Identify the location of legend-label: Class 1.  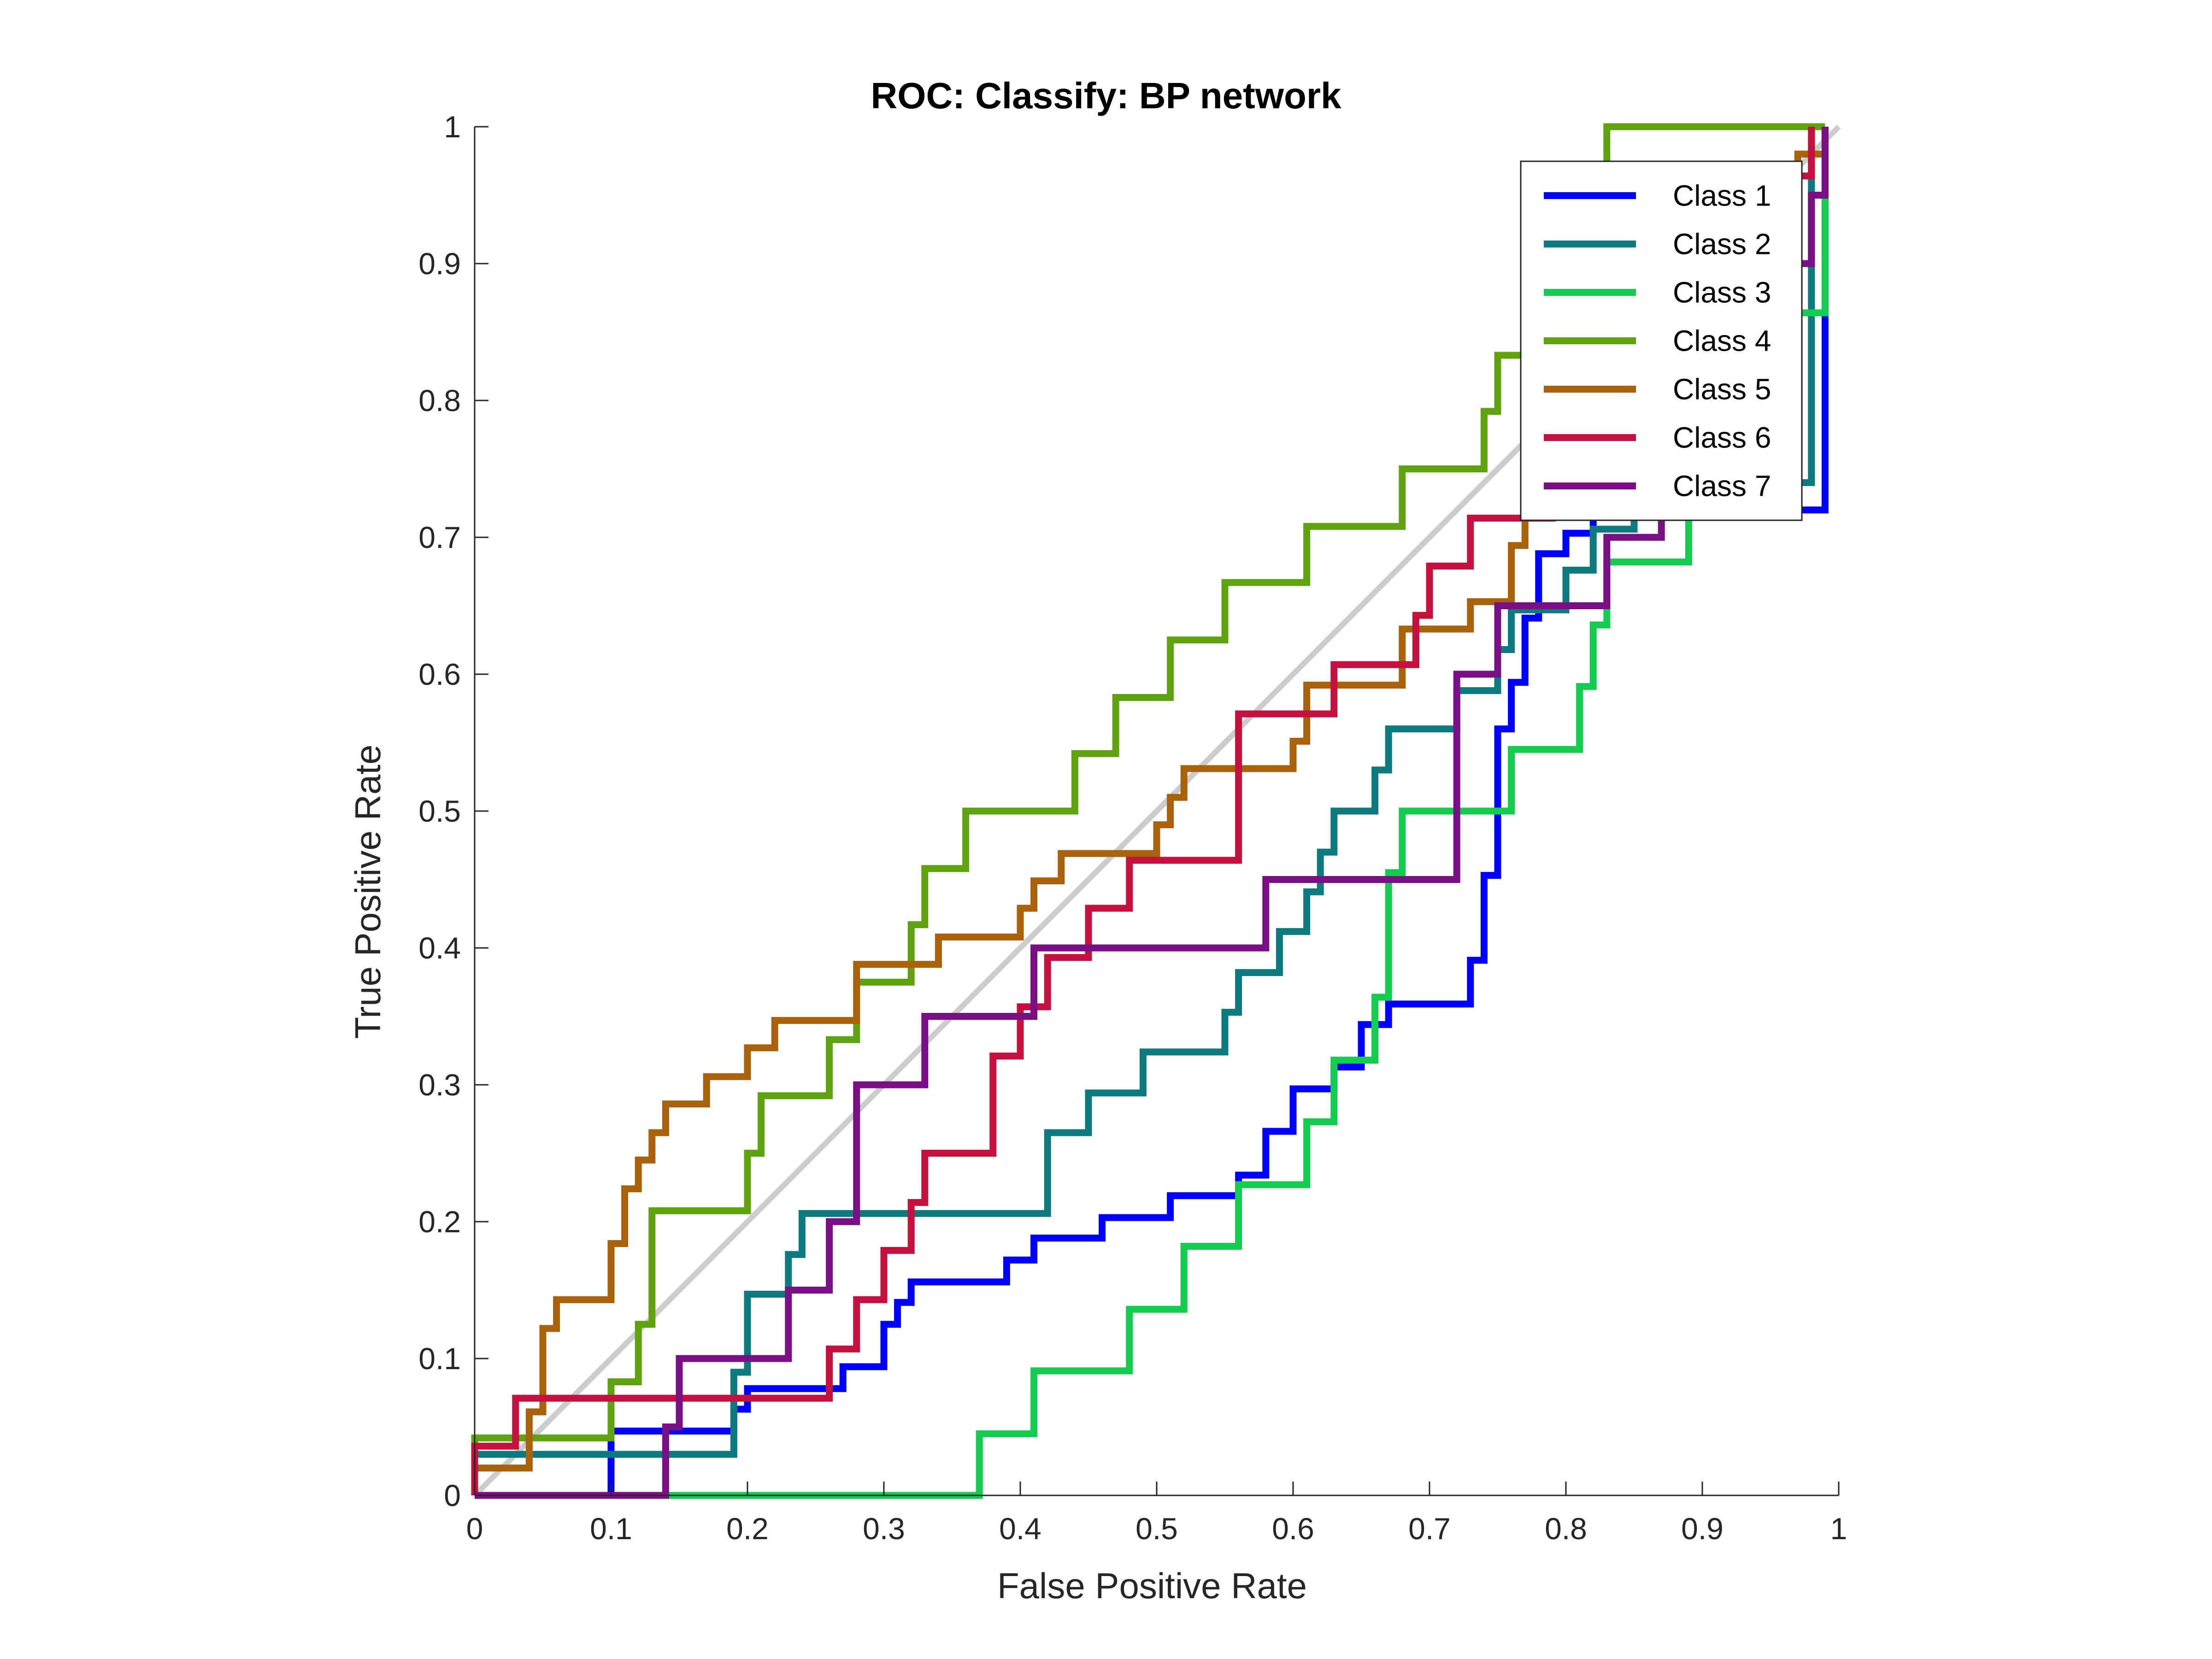
(1722, 195).